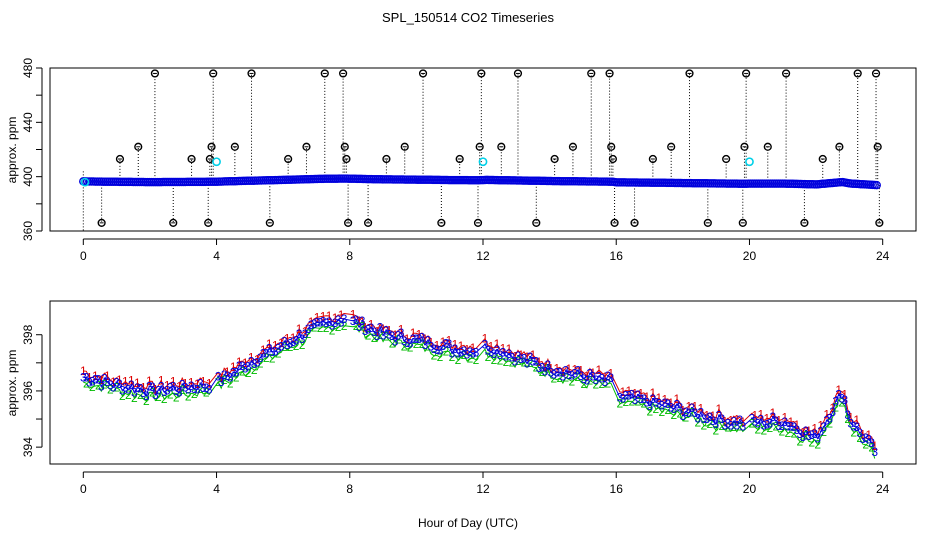 The height and width of the screenshot is (540, 936). I want to click on baseline-point, so click(876, 185).